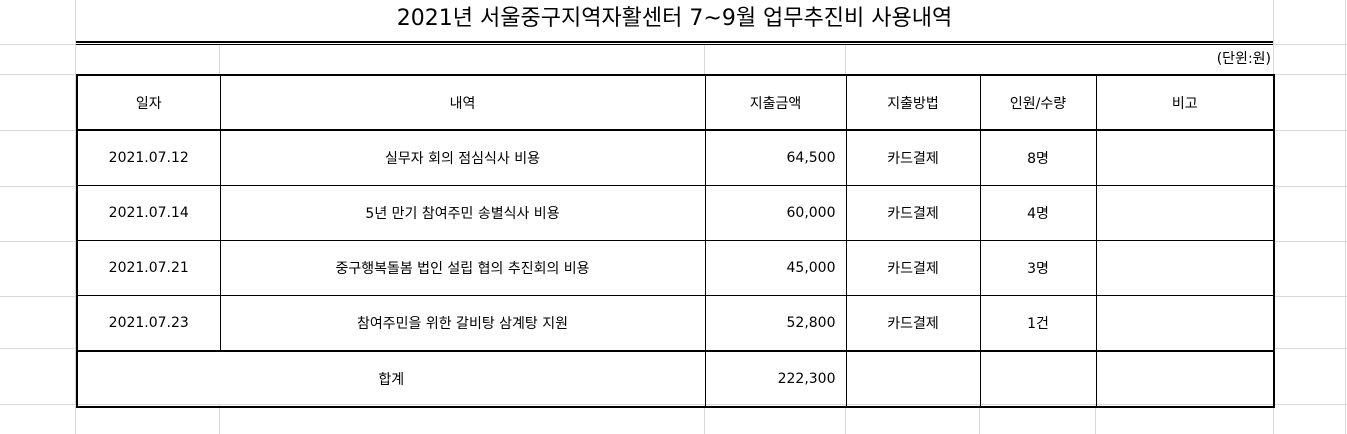  Describe the element at coordinates (1038, 102) in the screenshot. I see `header-count: 인원/수량` at that location.